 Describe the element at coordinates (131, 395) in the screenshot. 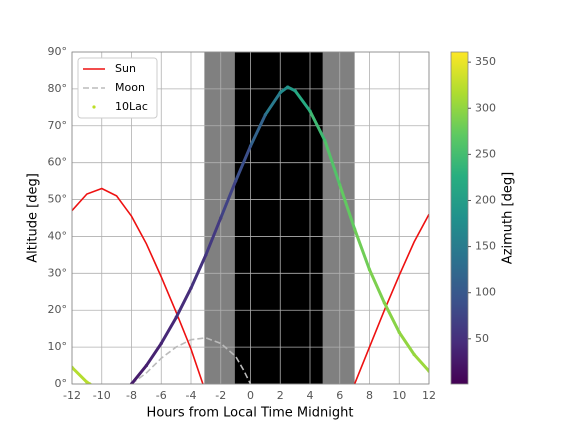

I see `x-tick-label: -8` at that location.